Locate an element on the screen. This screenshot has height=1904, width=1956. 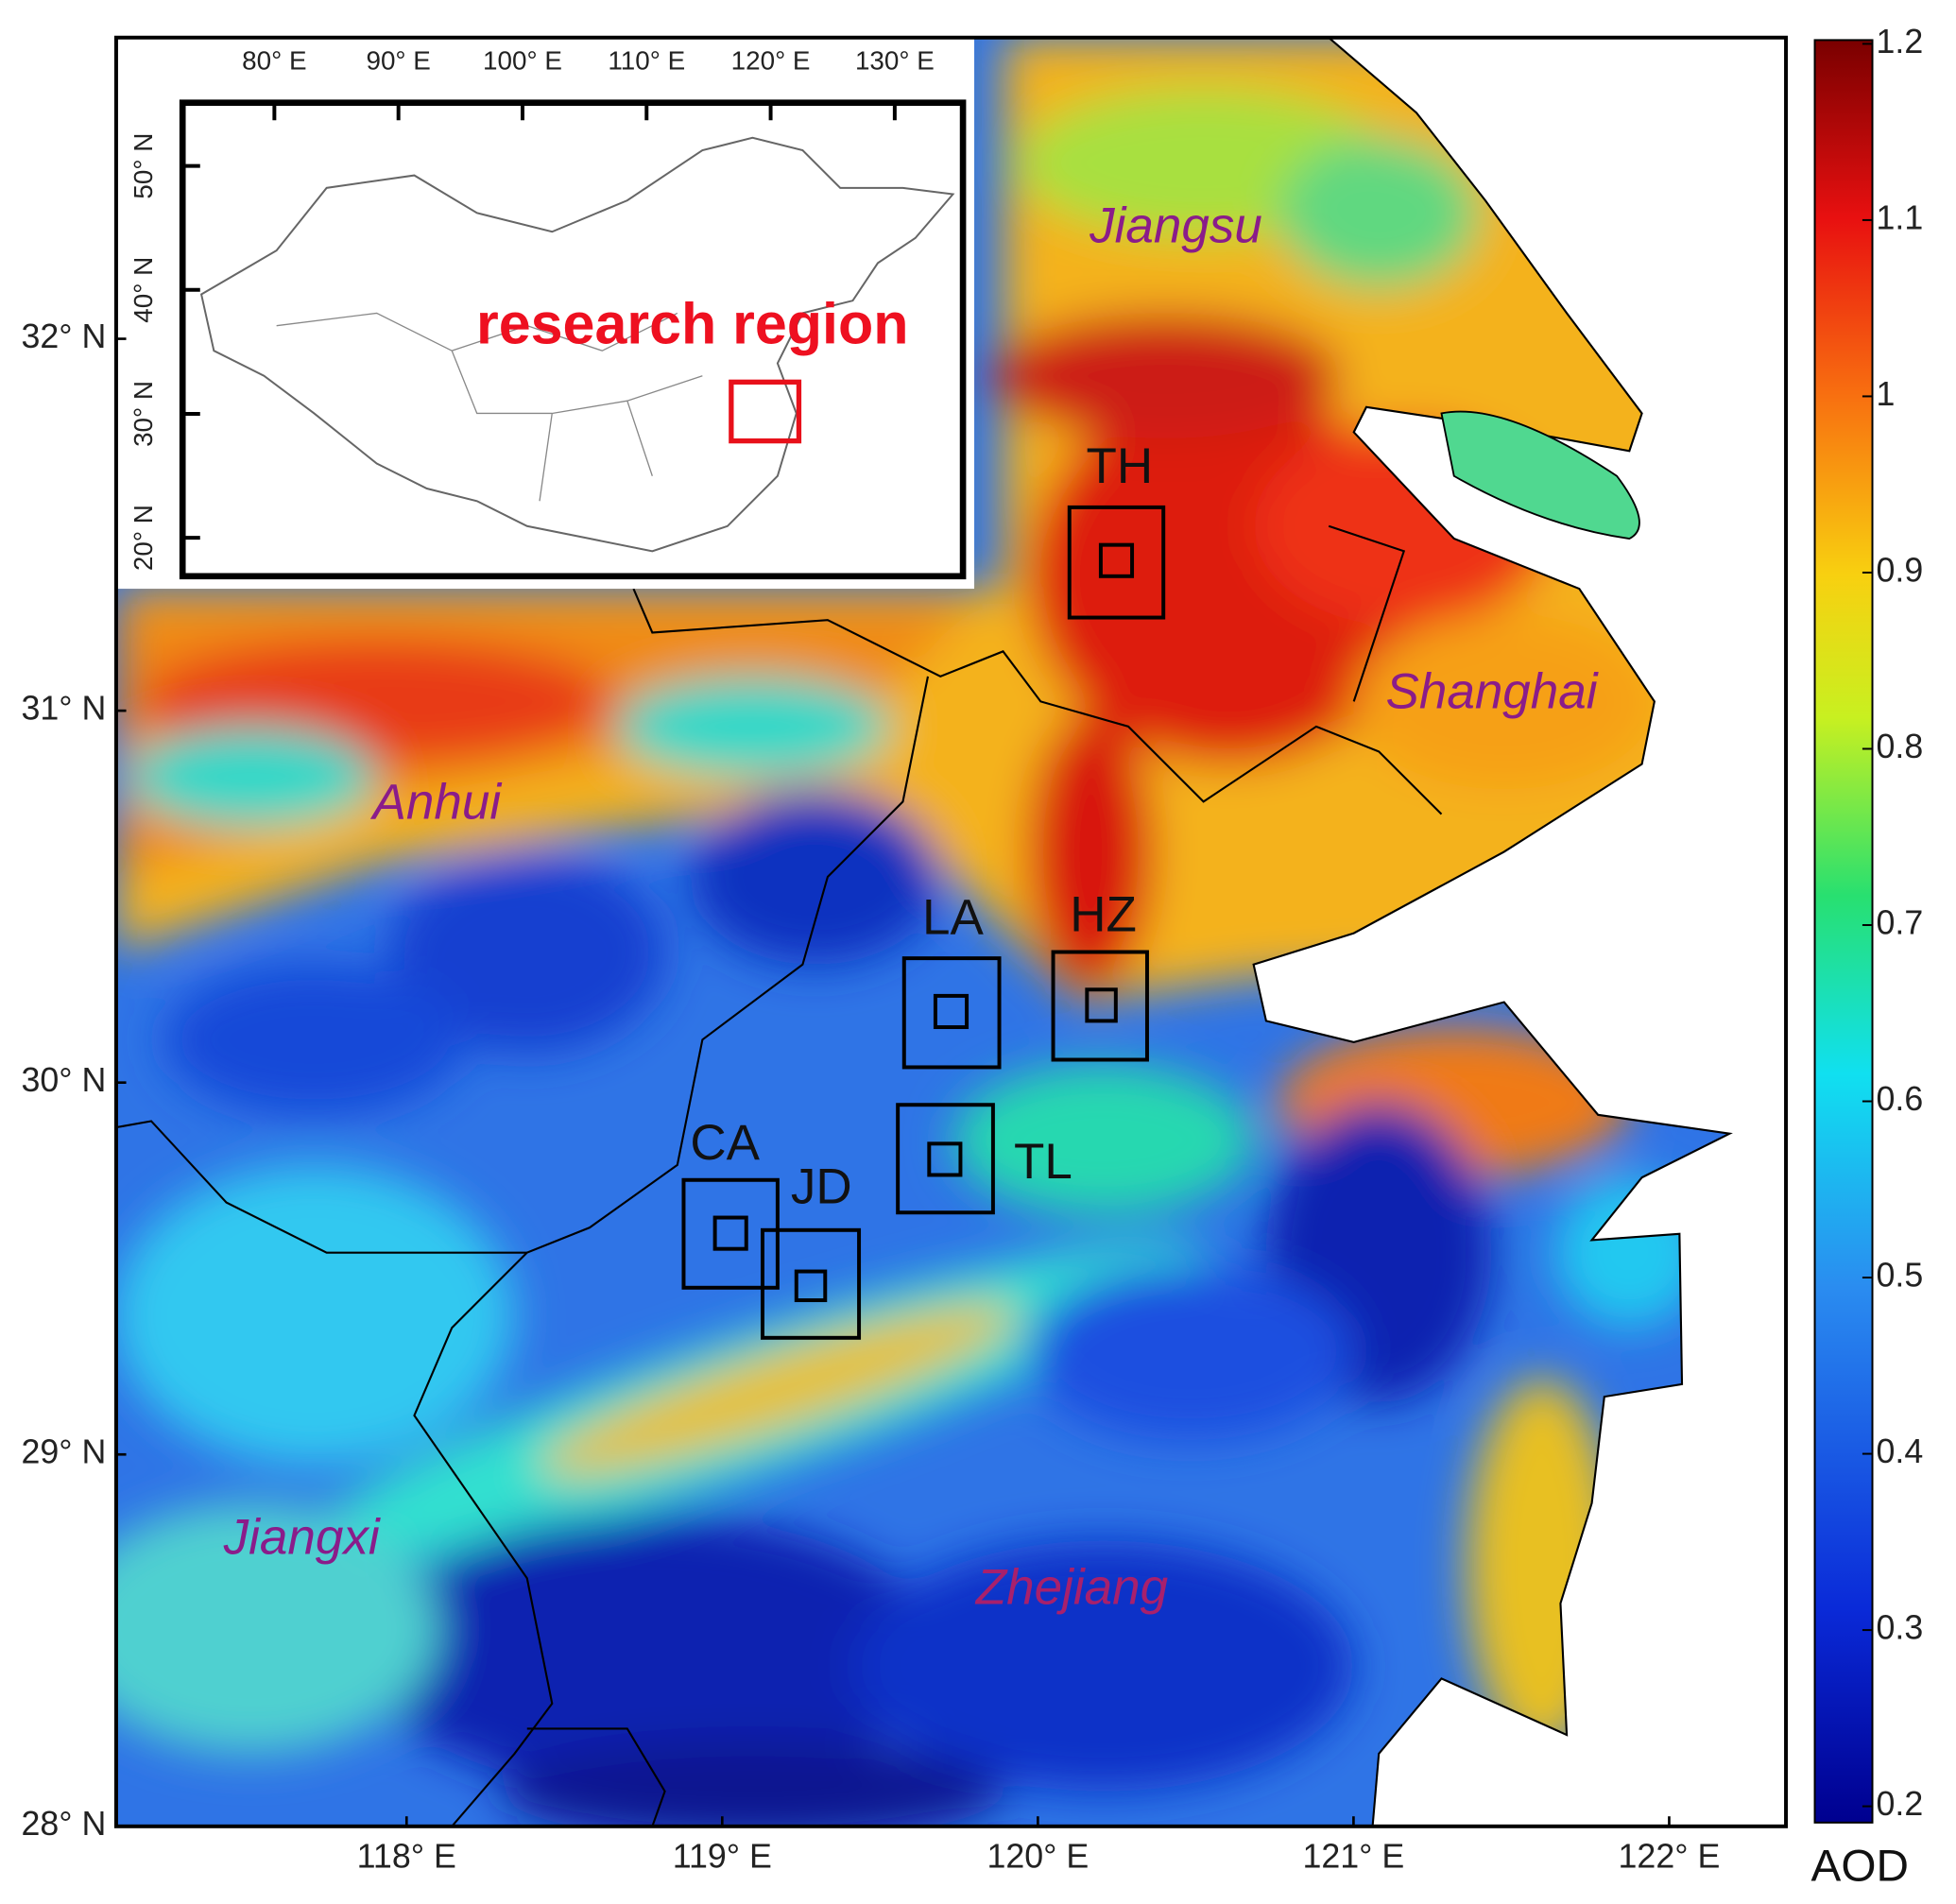
china-outline is located at coordinates (577, 344).